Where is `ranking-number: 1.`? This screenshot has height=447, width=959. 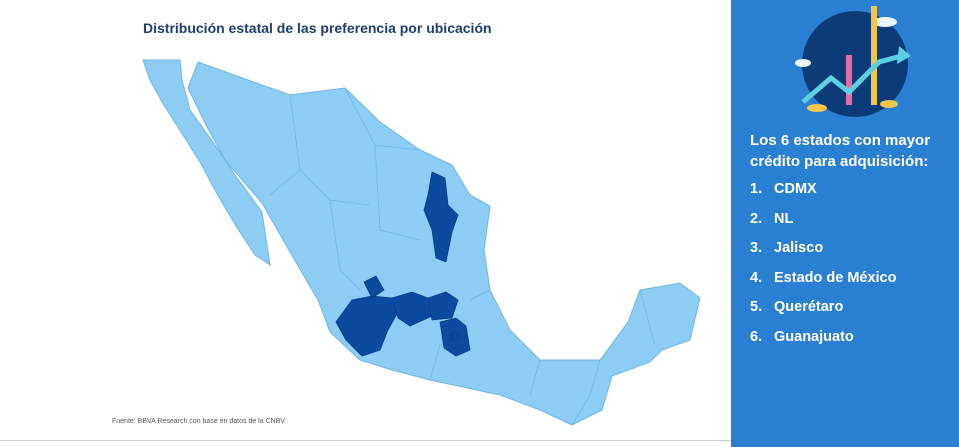
ranking-number: 1. is located at coordinates (756, 189).